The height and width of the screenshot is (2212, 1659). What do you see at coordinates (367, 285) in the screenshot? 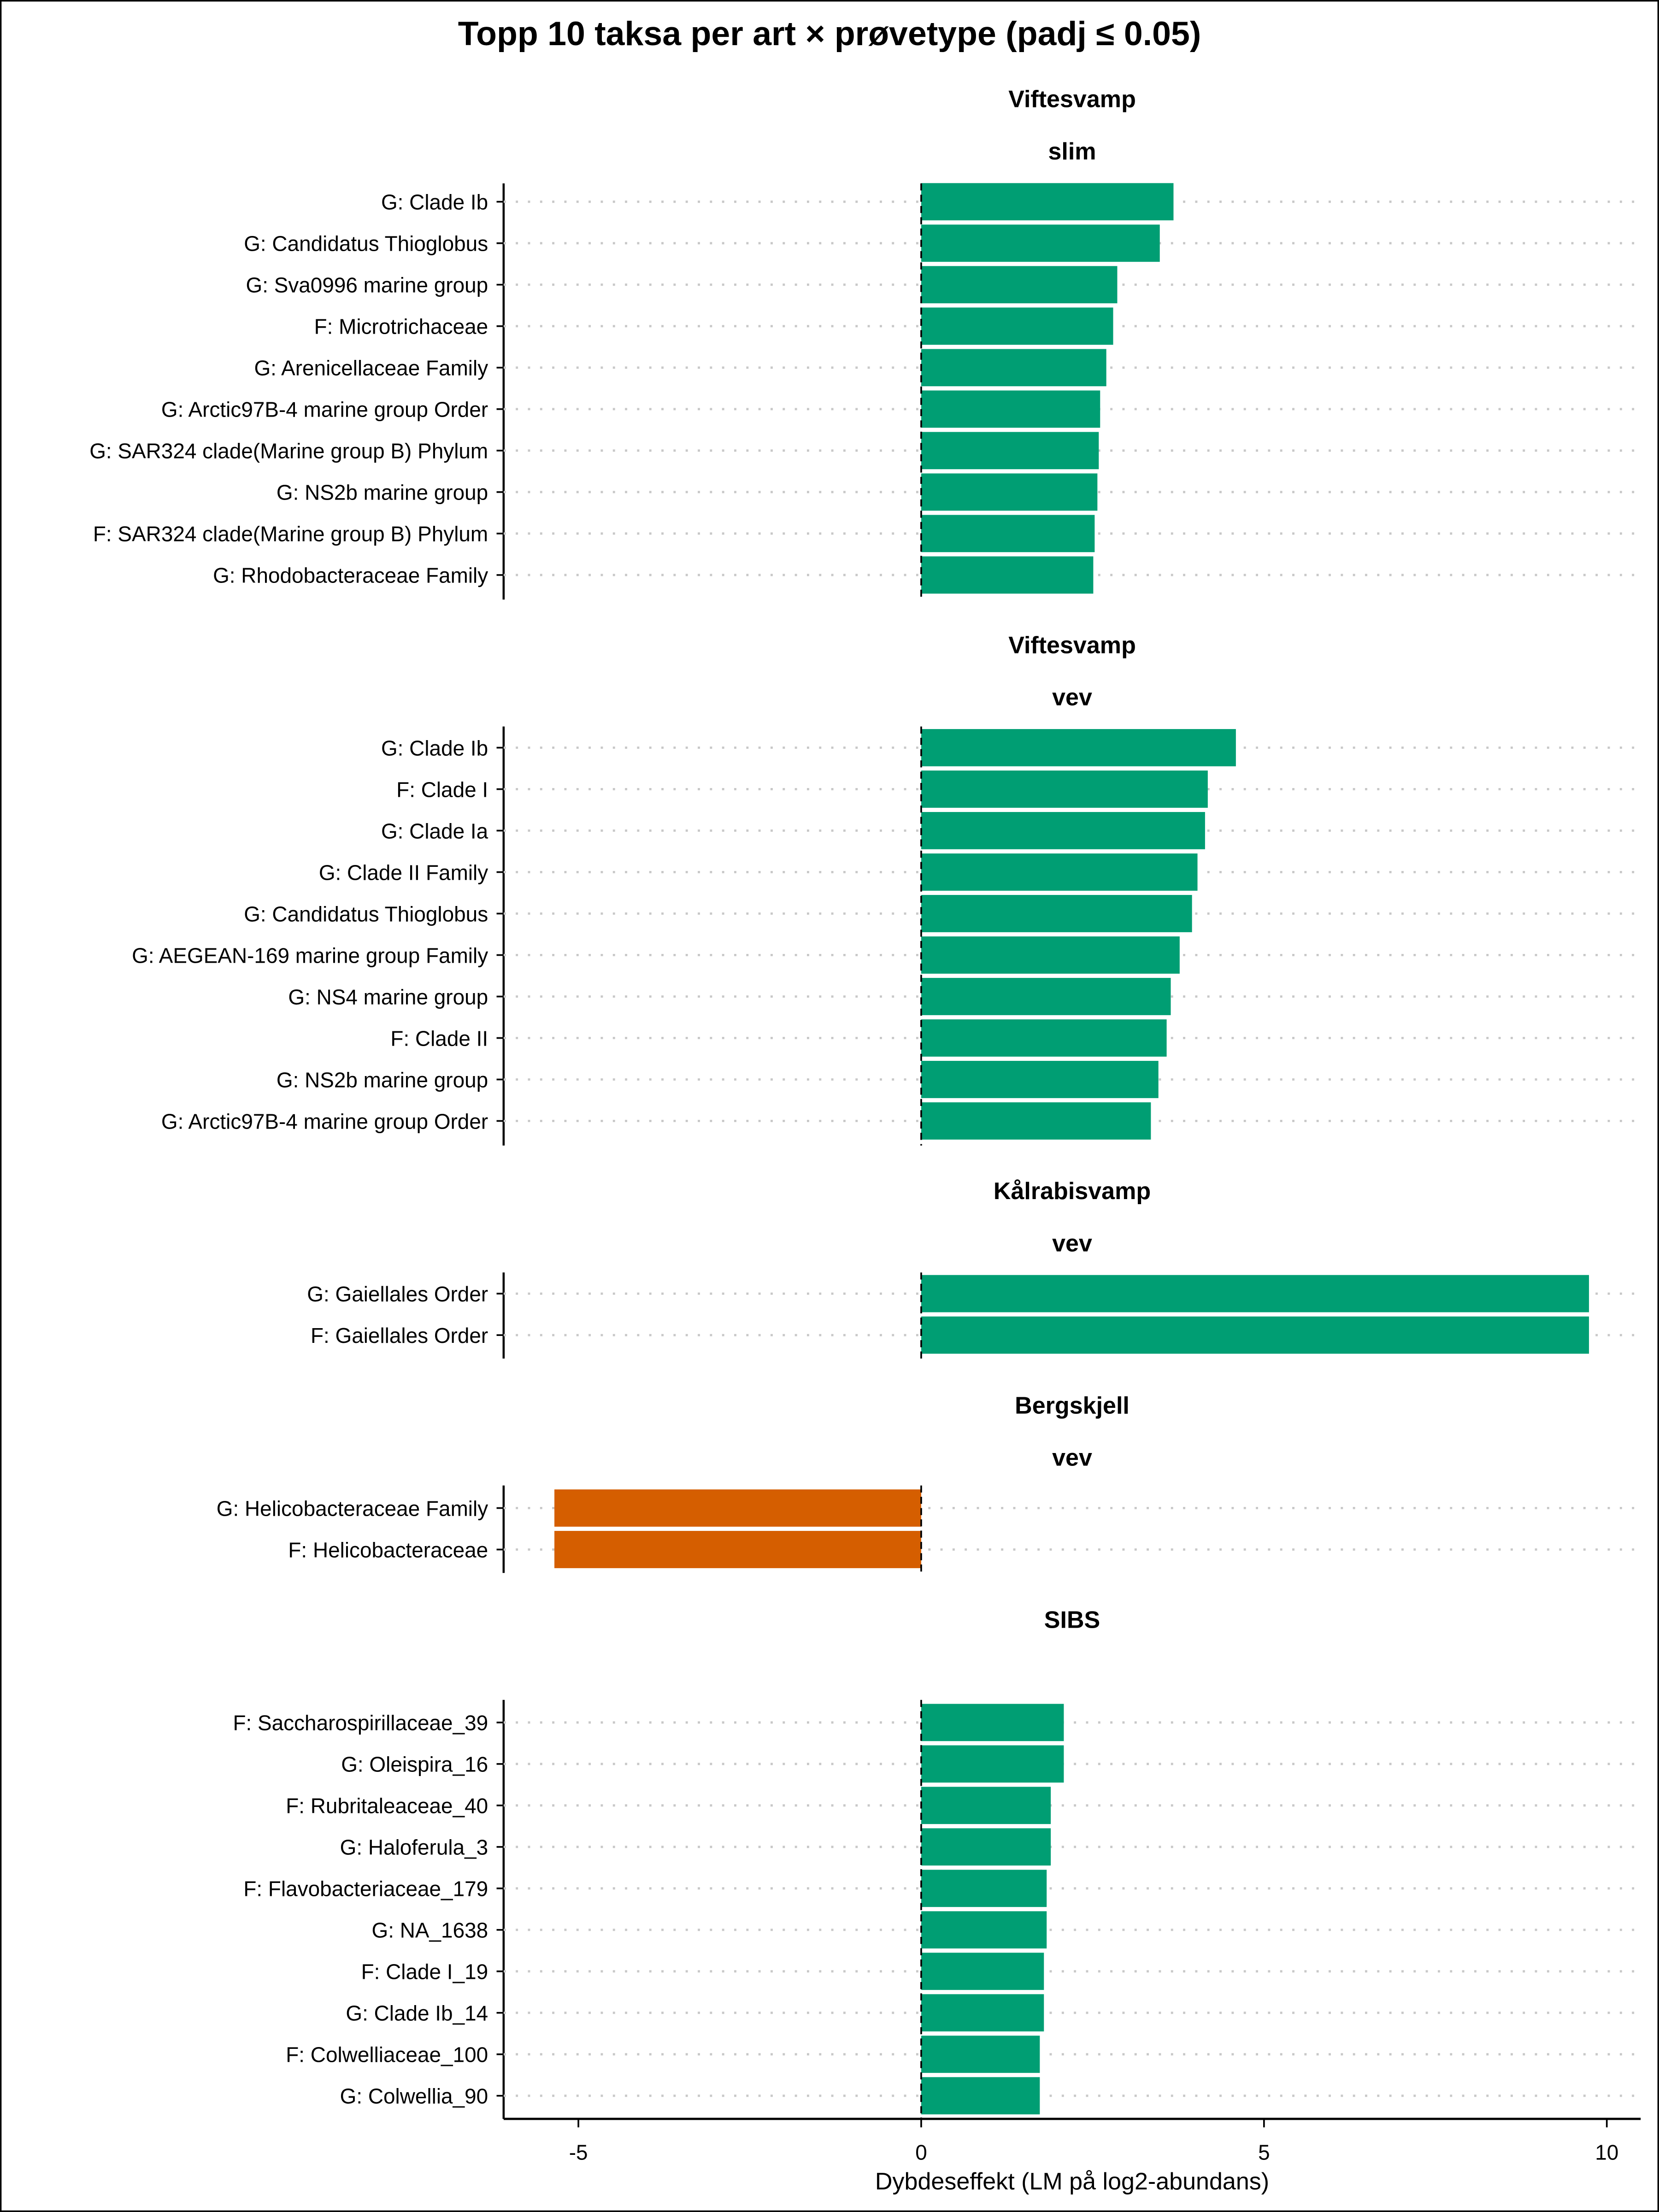
I see `y-tick-label: G: Sva0996 marine group` at bounding box center [367, 285].